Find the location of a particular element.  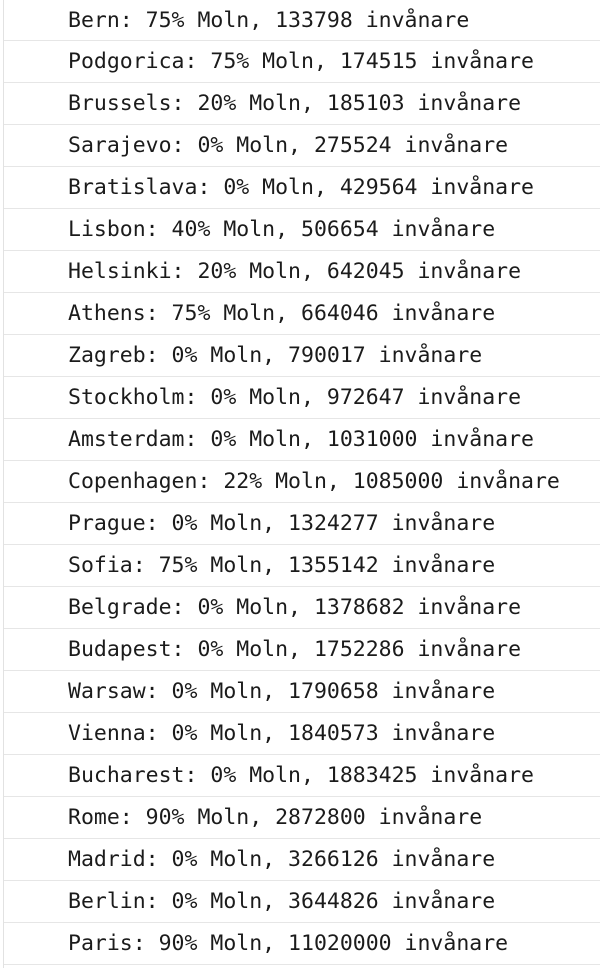

log-line: Lisbon: 40% Moln, 506654 invånare is located at coordinates (302, 230).